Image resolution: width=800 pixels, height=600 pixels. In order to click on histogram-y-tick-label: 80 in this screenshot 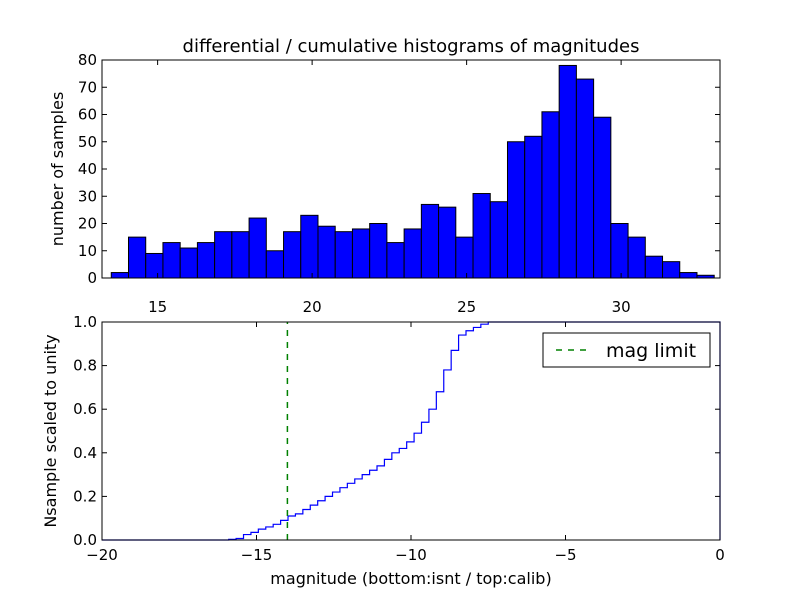, I will do `click(87, 60)`.